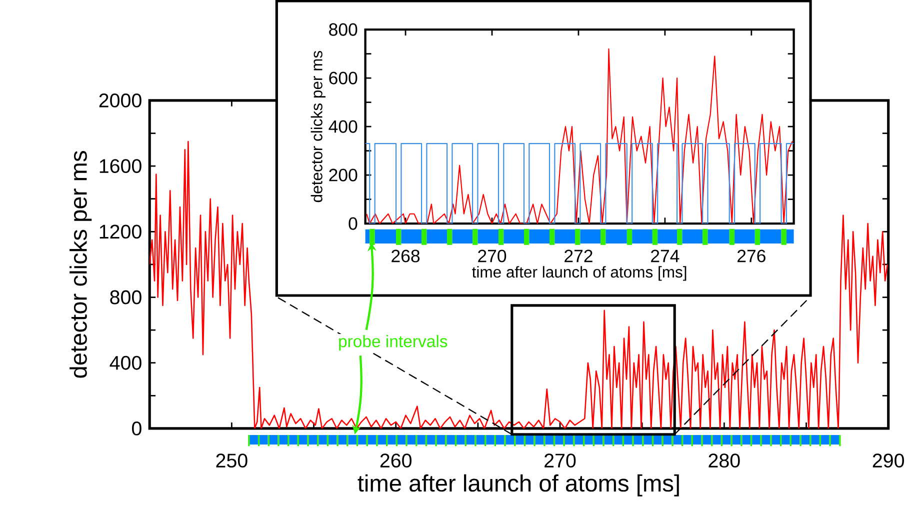 This screenshot has height=521, width=911. What do you see at coordinates (752, 256) in the screenshot?
I see `x-tick-label: 276` at bounding box center [752, 256].